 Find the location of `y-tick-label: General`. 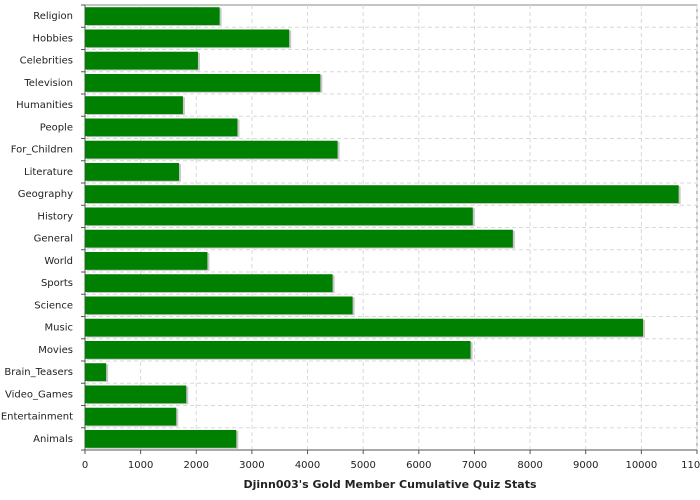

y-tick-label: General is located at coordinates (53, 239).